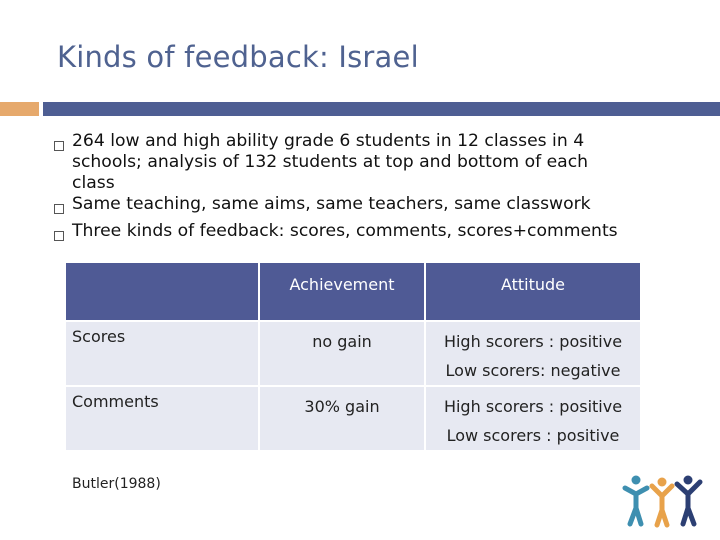  Describe the element at coordinates (162, 418) in the screenshot. I see `row-label-cell: Comments` at that location.